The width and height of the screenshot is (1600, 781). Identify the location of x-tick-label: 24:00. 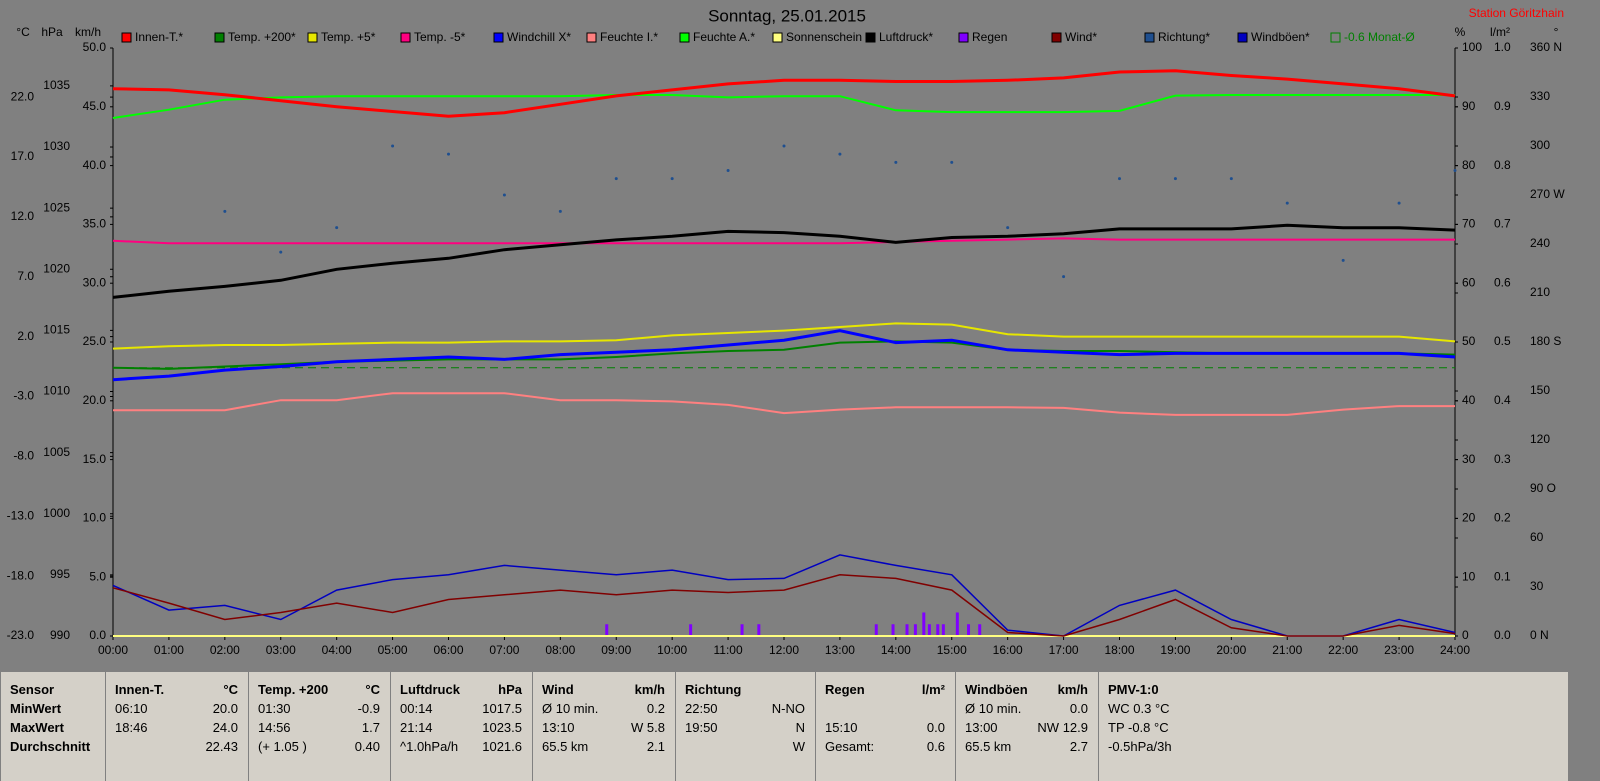
(1455, 650).